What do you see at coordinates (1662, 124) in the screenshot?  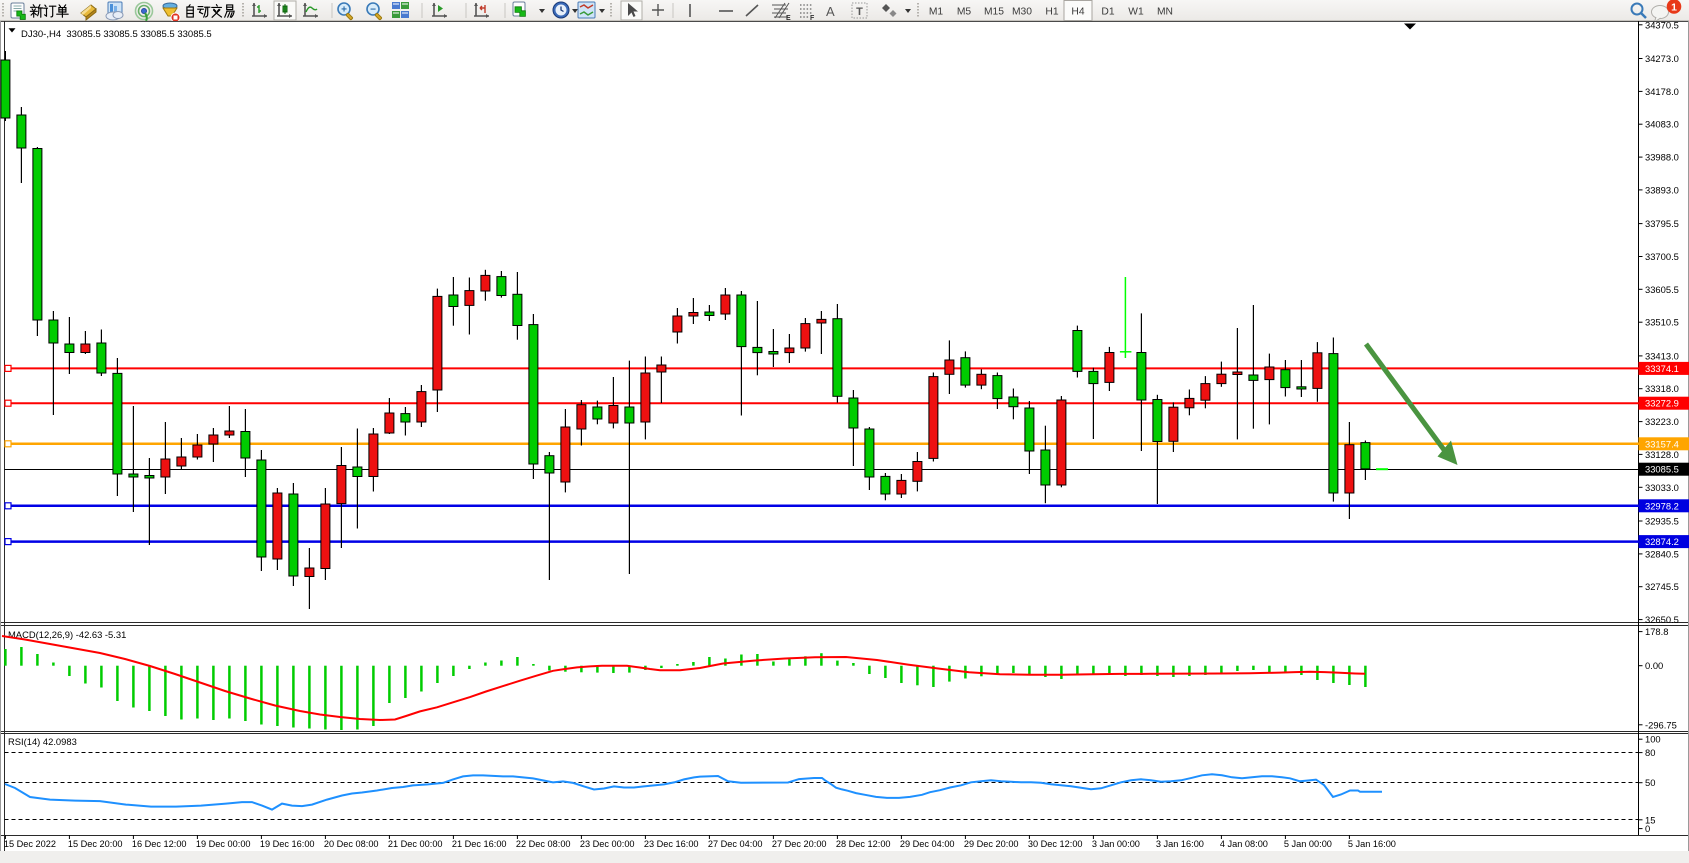 I see `svg-text: 34083.0` at bounding box center [1662, 124].